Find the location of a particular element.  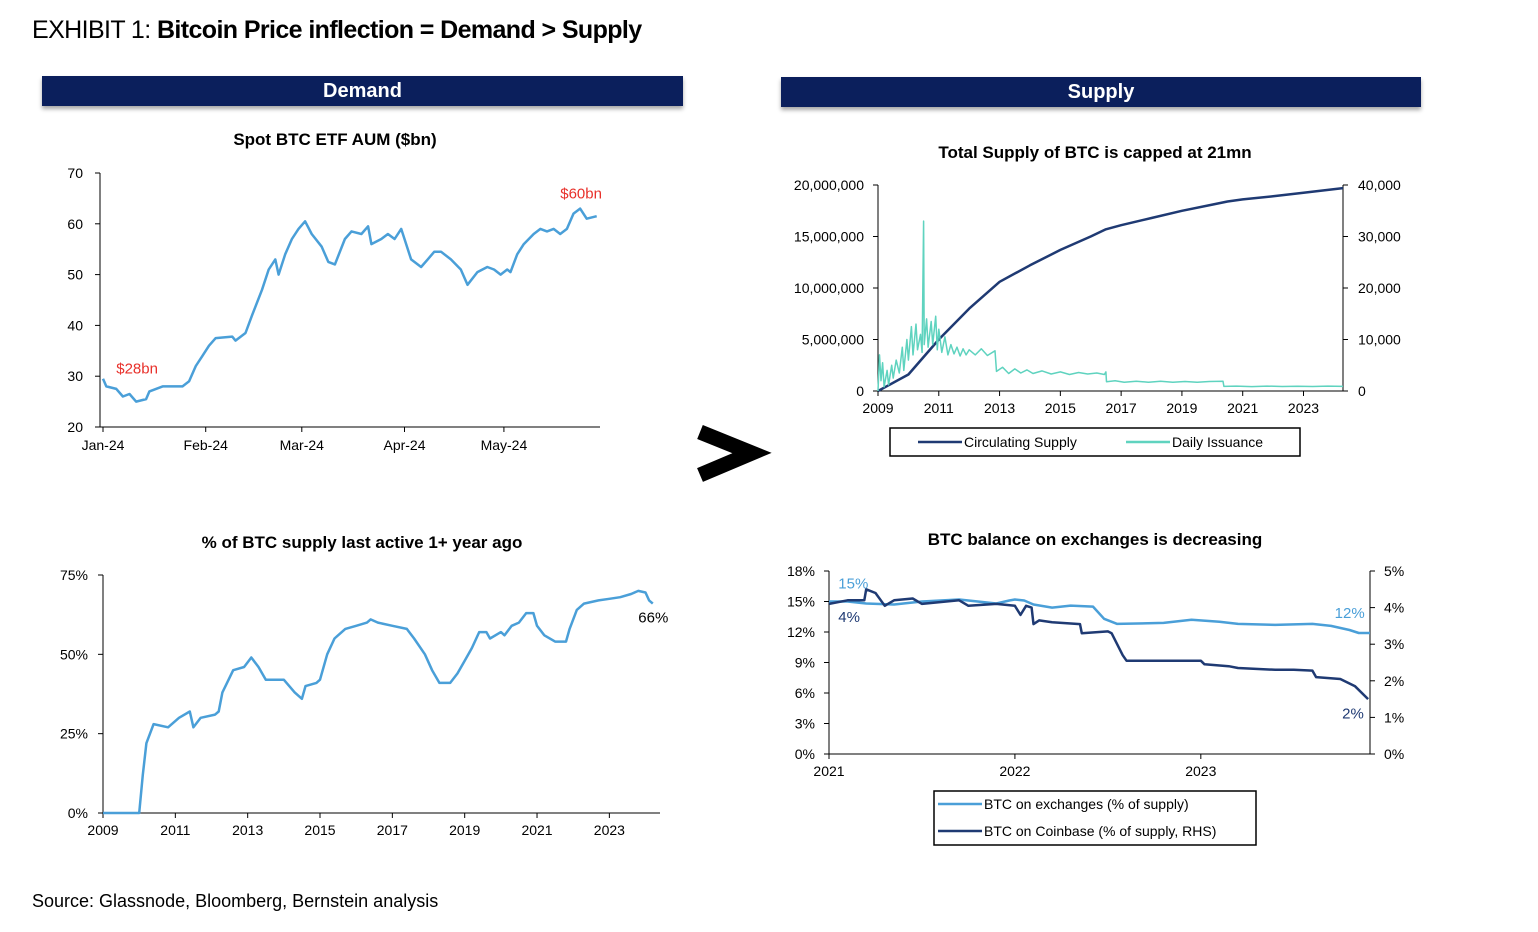

y-tick-label-right: 5% is located at coordinates (1394, 571).